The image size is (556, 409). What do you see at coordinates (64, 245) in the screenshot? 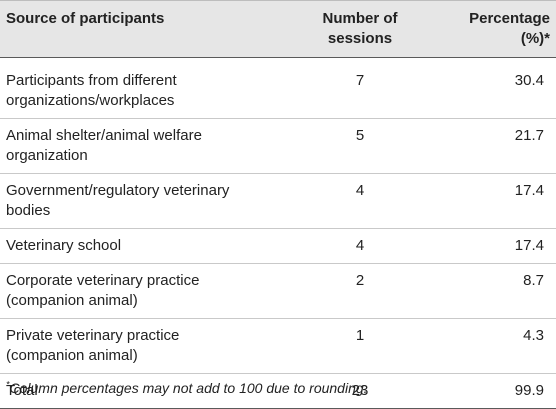
I see `source-line1: Veterinary school` at bounding box center [64, 245].